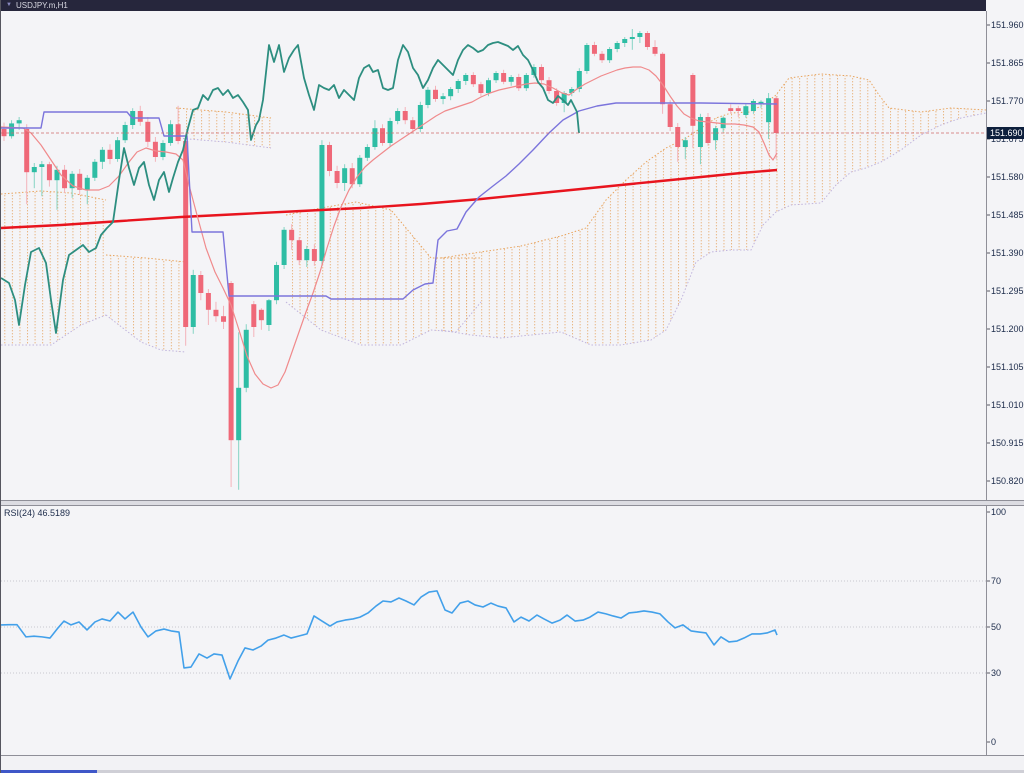  What do you see at coordinates (512, 771) in the screenshot?
I see `horizontal-scrollbar` at bounding box center [512, 771].